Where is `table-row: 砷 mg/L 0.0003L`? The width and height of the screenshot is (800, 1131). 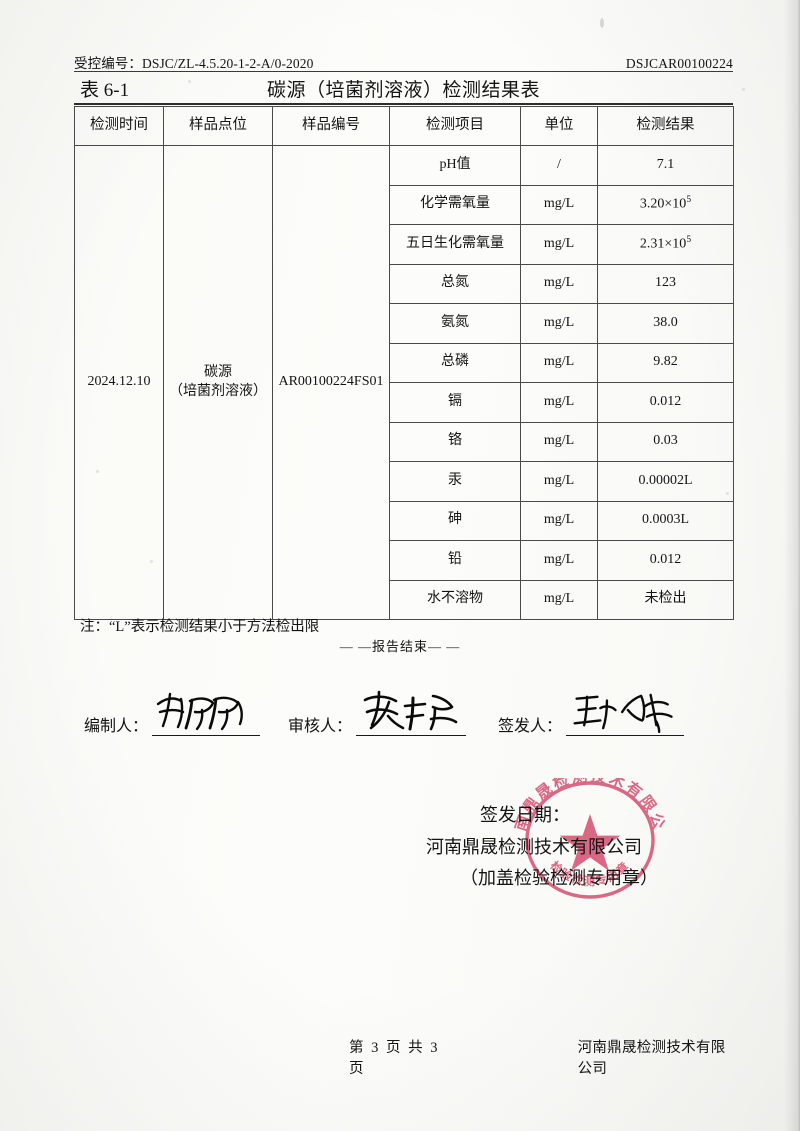
table-row: 砷 mg/L 0.0003L is located at coordinates (404, 520).